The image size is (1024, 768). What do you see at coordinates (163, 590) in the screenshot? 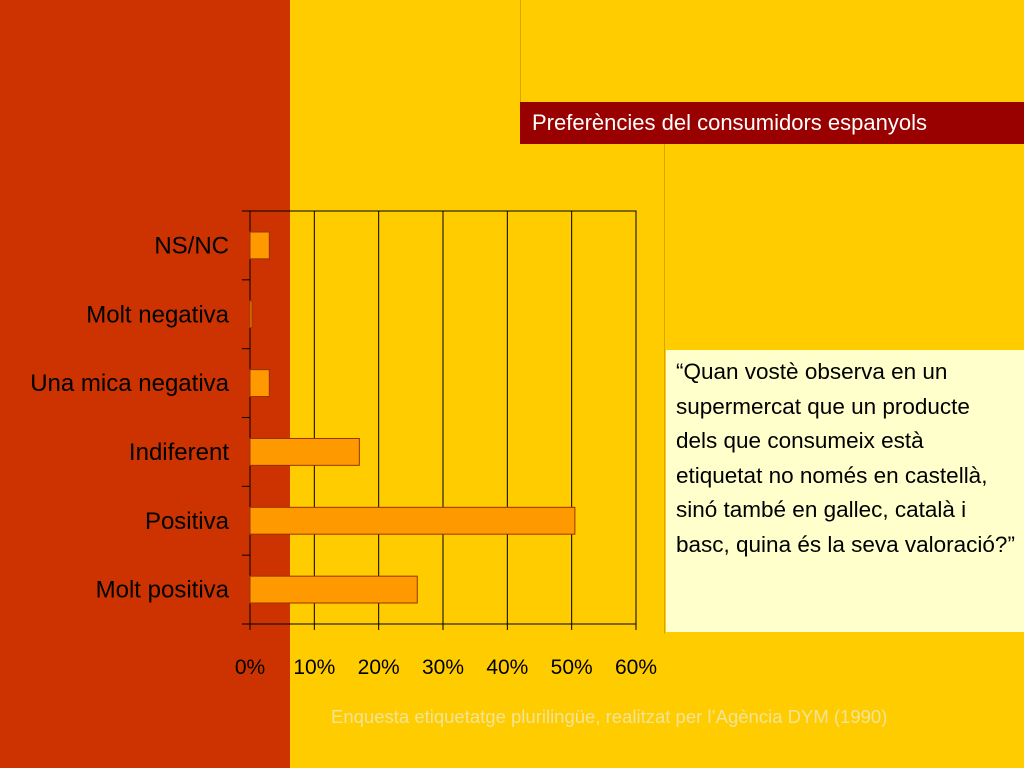
I see `category-label: Molt positiva` at bounding box center [163, 590].